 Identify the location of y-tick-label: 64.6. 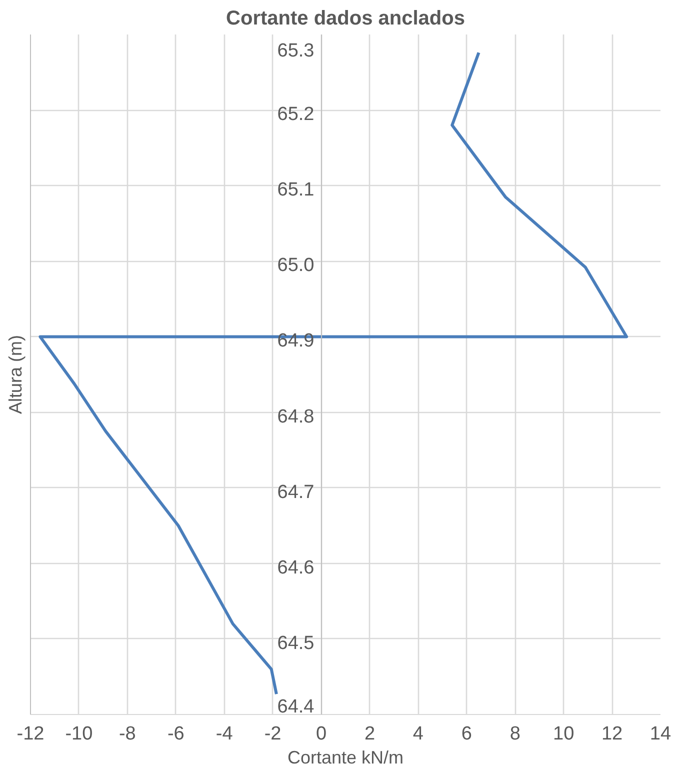
(295, 567).